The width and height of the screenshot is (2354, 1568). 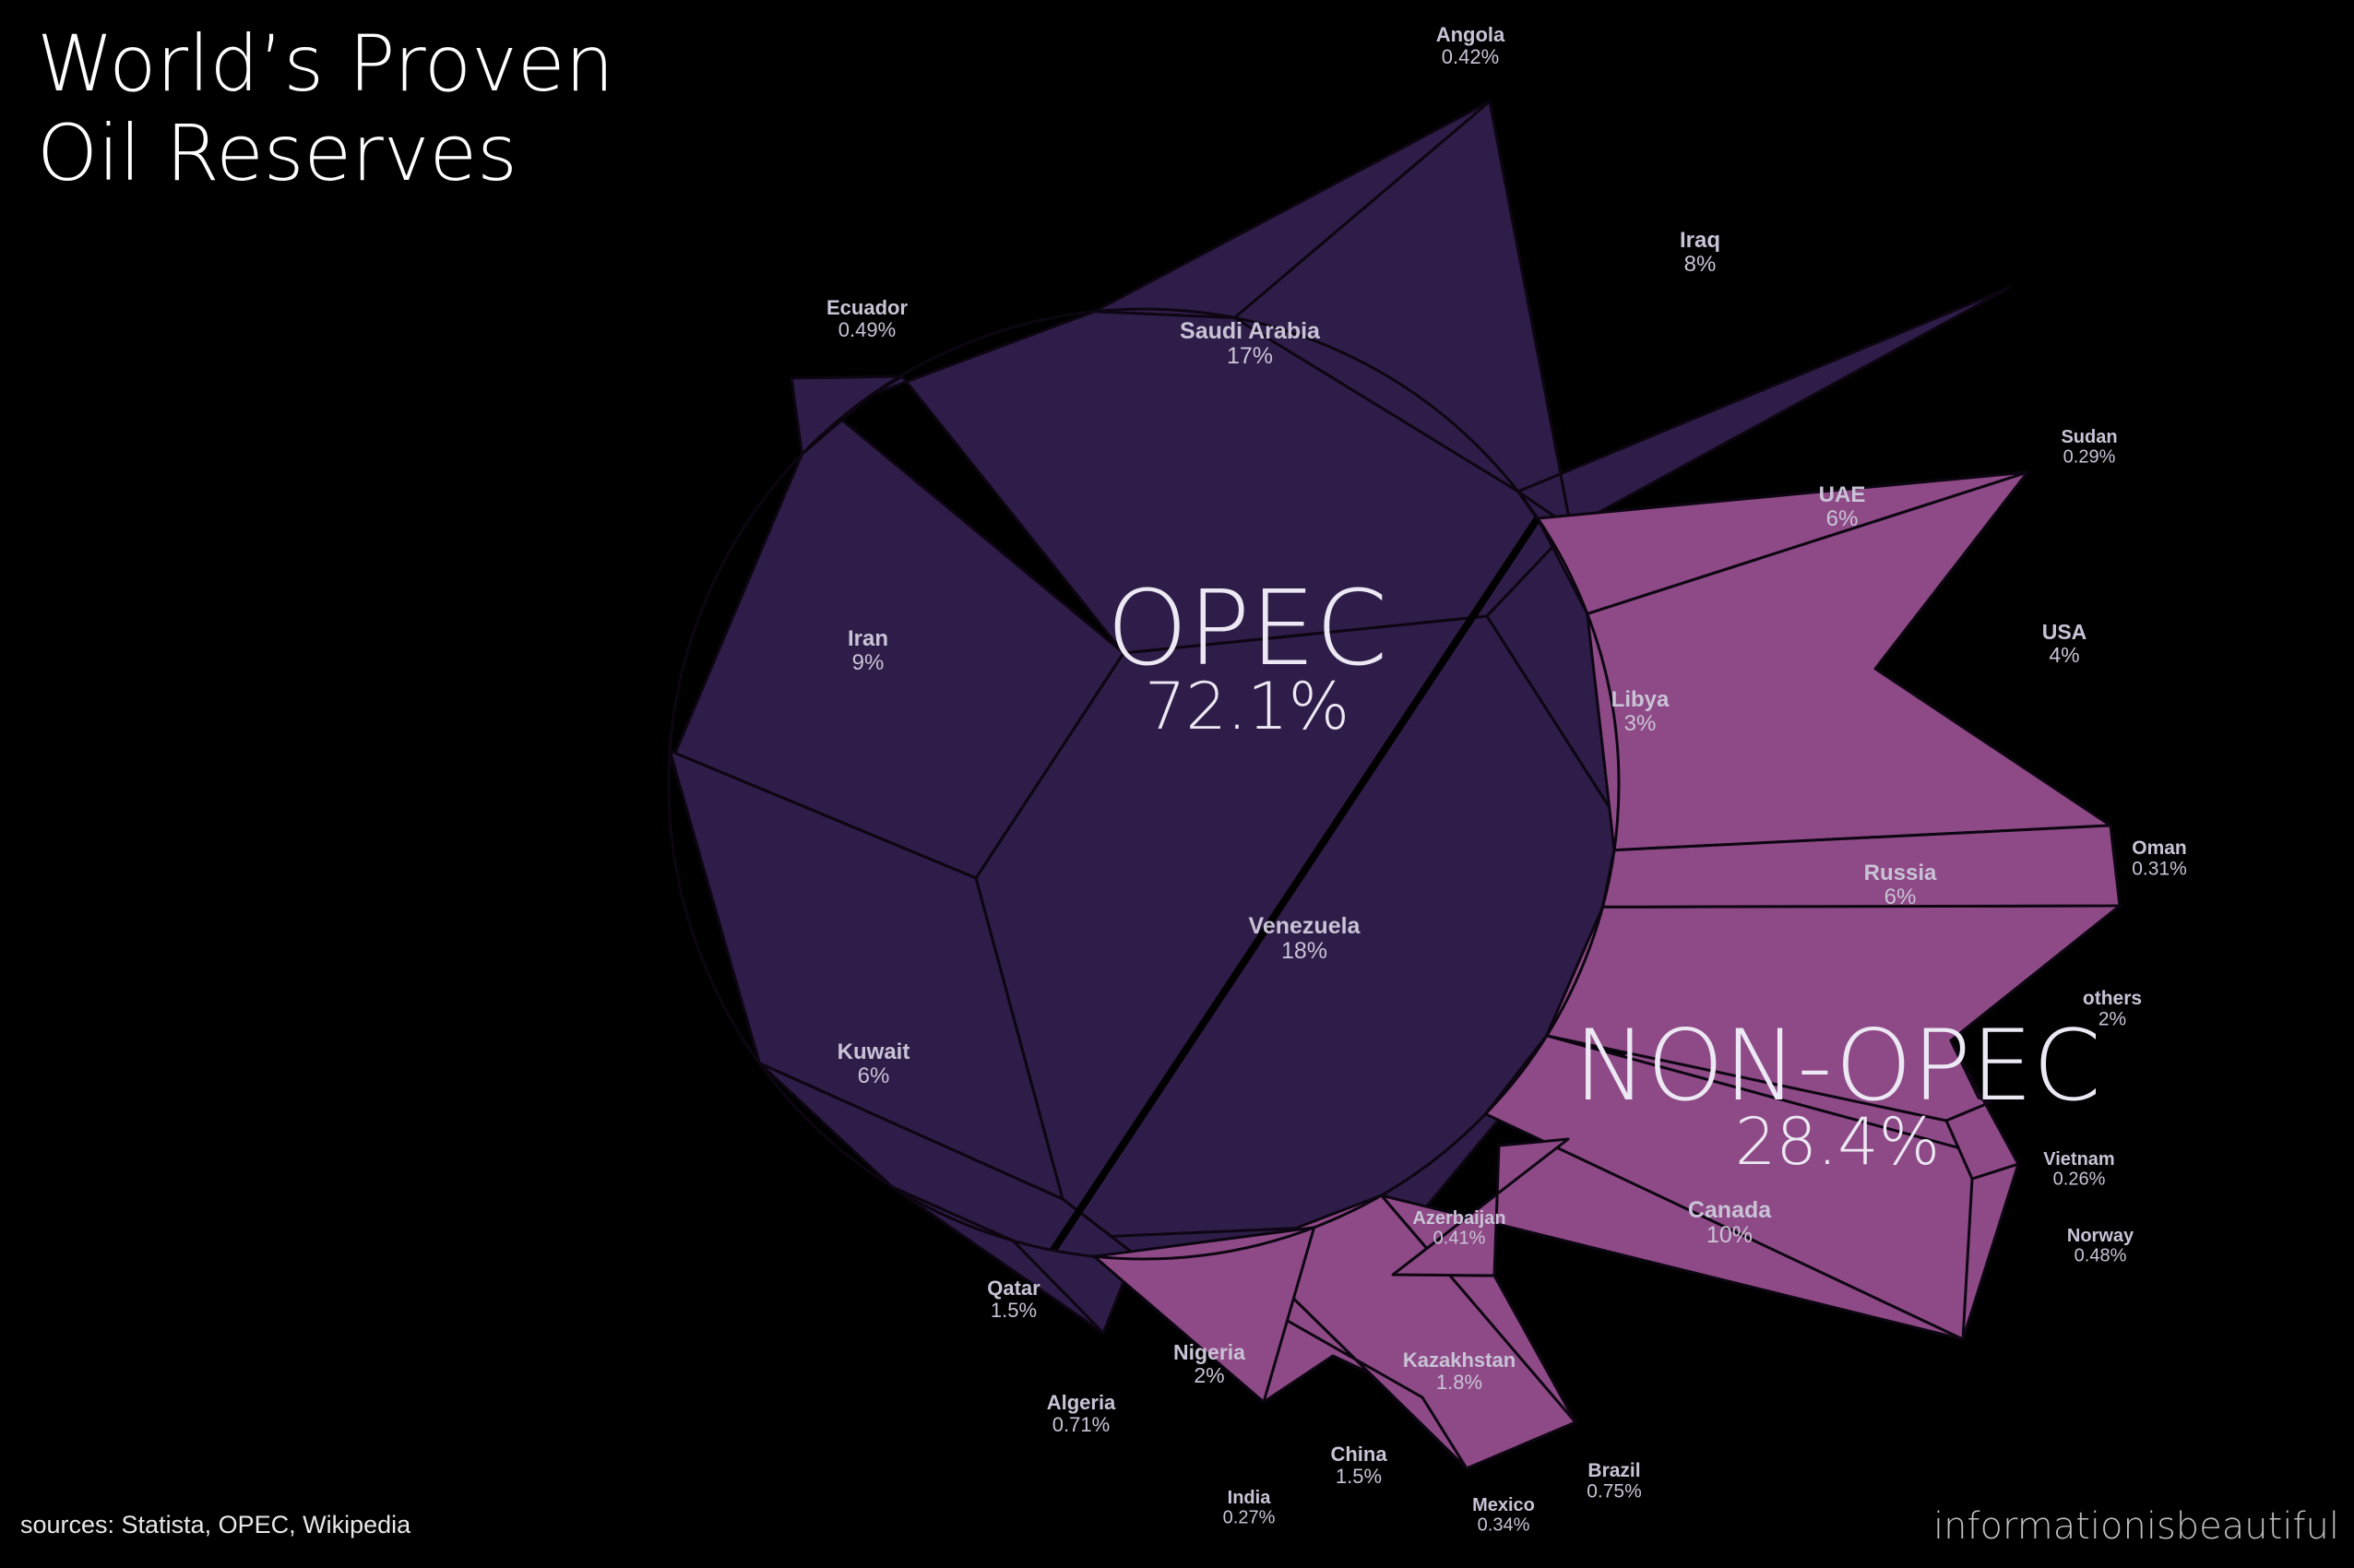 I want to click on cell-vietnam, so click(x=1982, y=1110).